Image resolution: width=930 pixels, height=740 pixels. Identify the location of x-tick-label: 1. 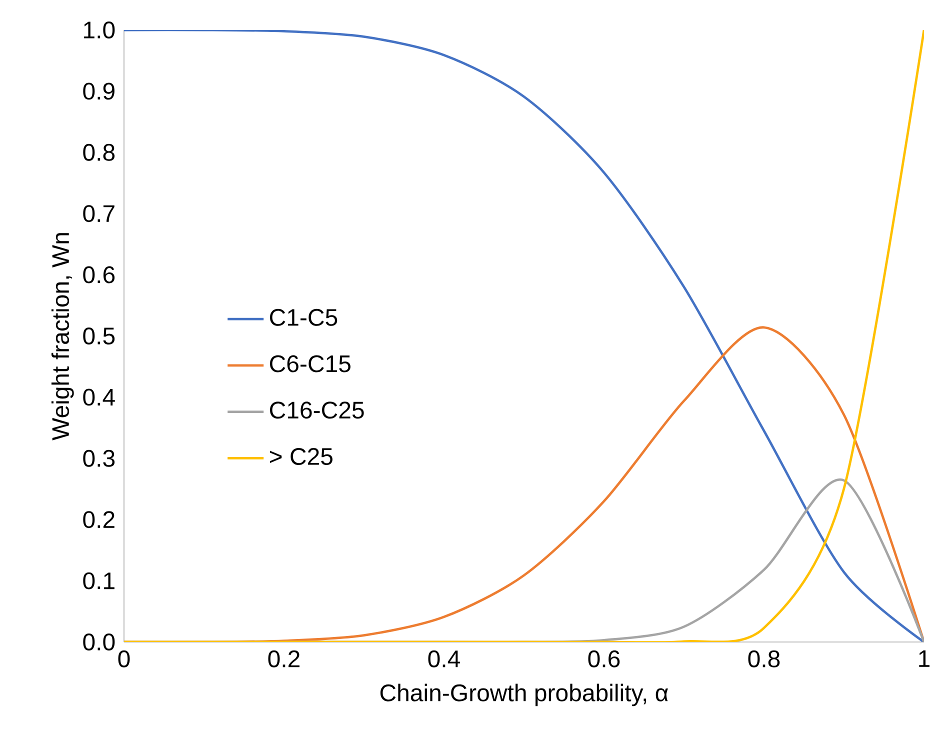
(924, 658).